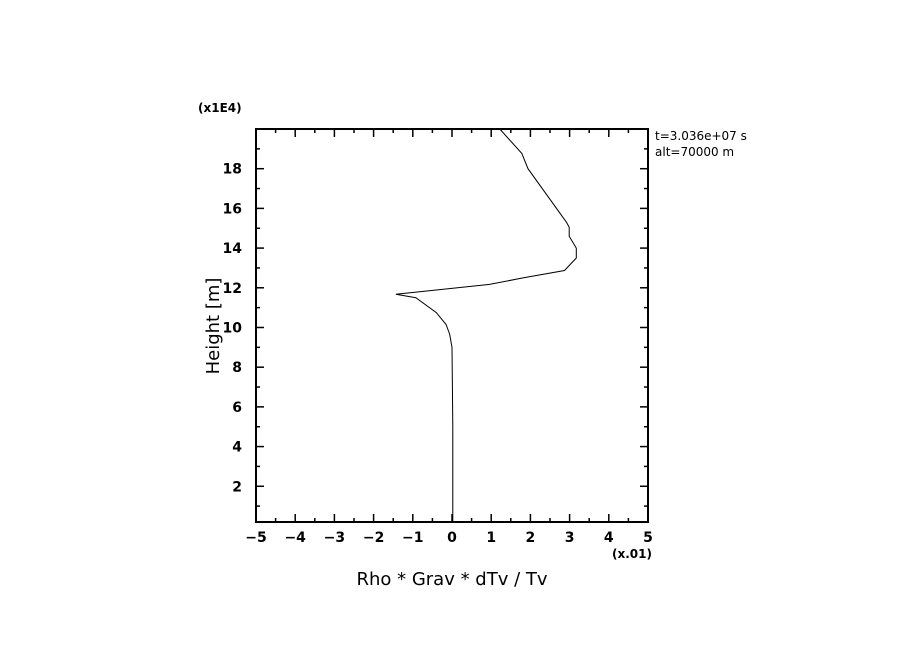 The image size is (904, 654). Describe the element at coordinates (233, 249) in the screenshot. I see `y-tick-label: 14` at that location.